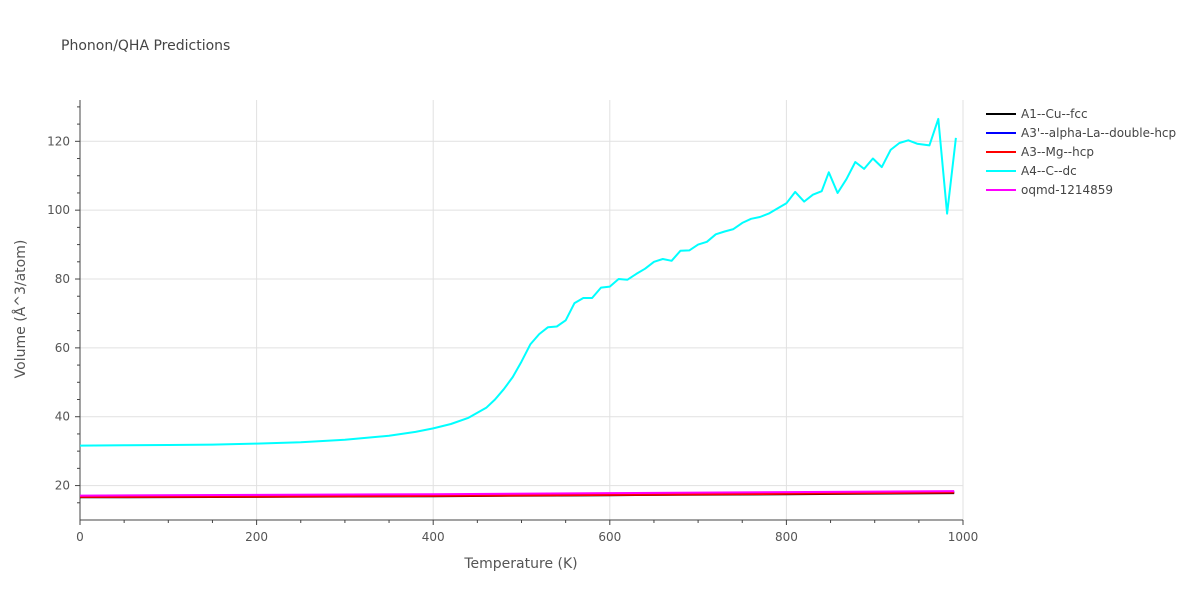 Image resolution: width=1200 pixels, height=604 pixels. Describe the element at coordinates (58, 141) in the screenshot. I see `y-tick-label: 120` at that location.